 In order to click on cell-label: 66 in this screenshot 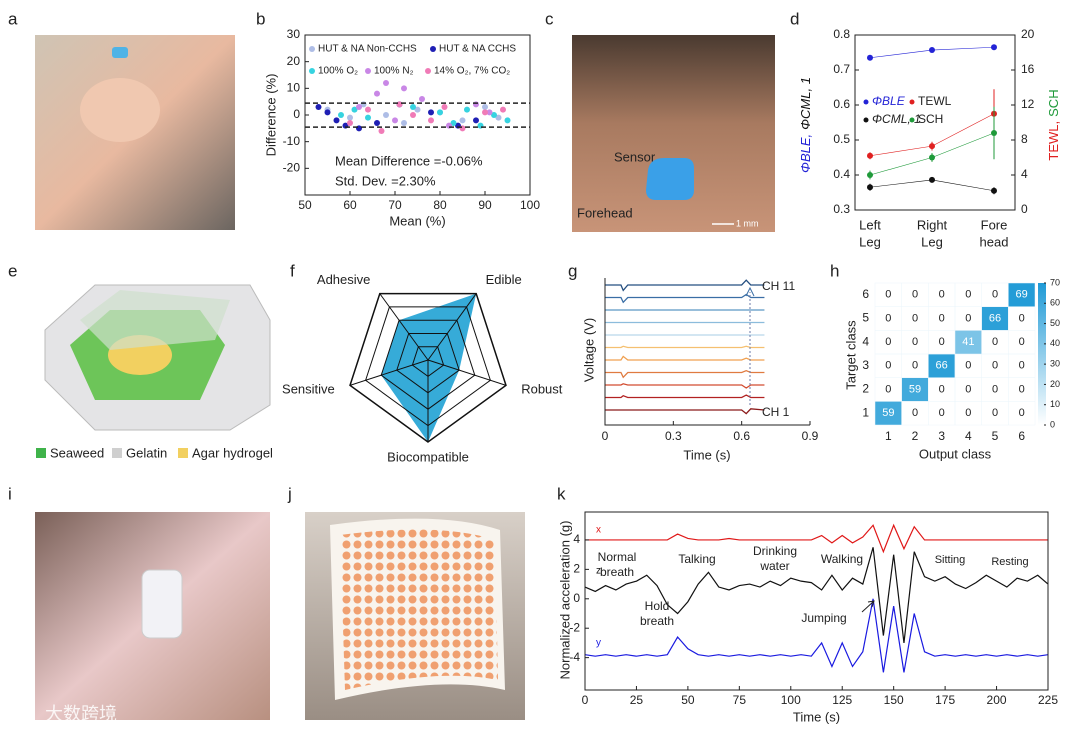, I will do `click(942, 366)`.